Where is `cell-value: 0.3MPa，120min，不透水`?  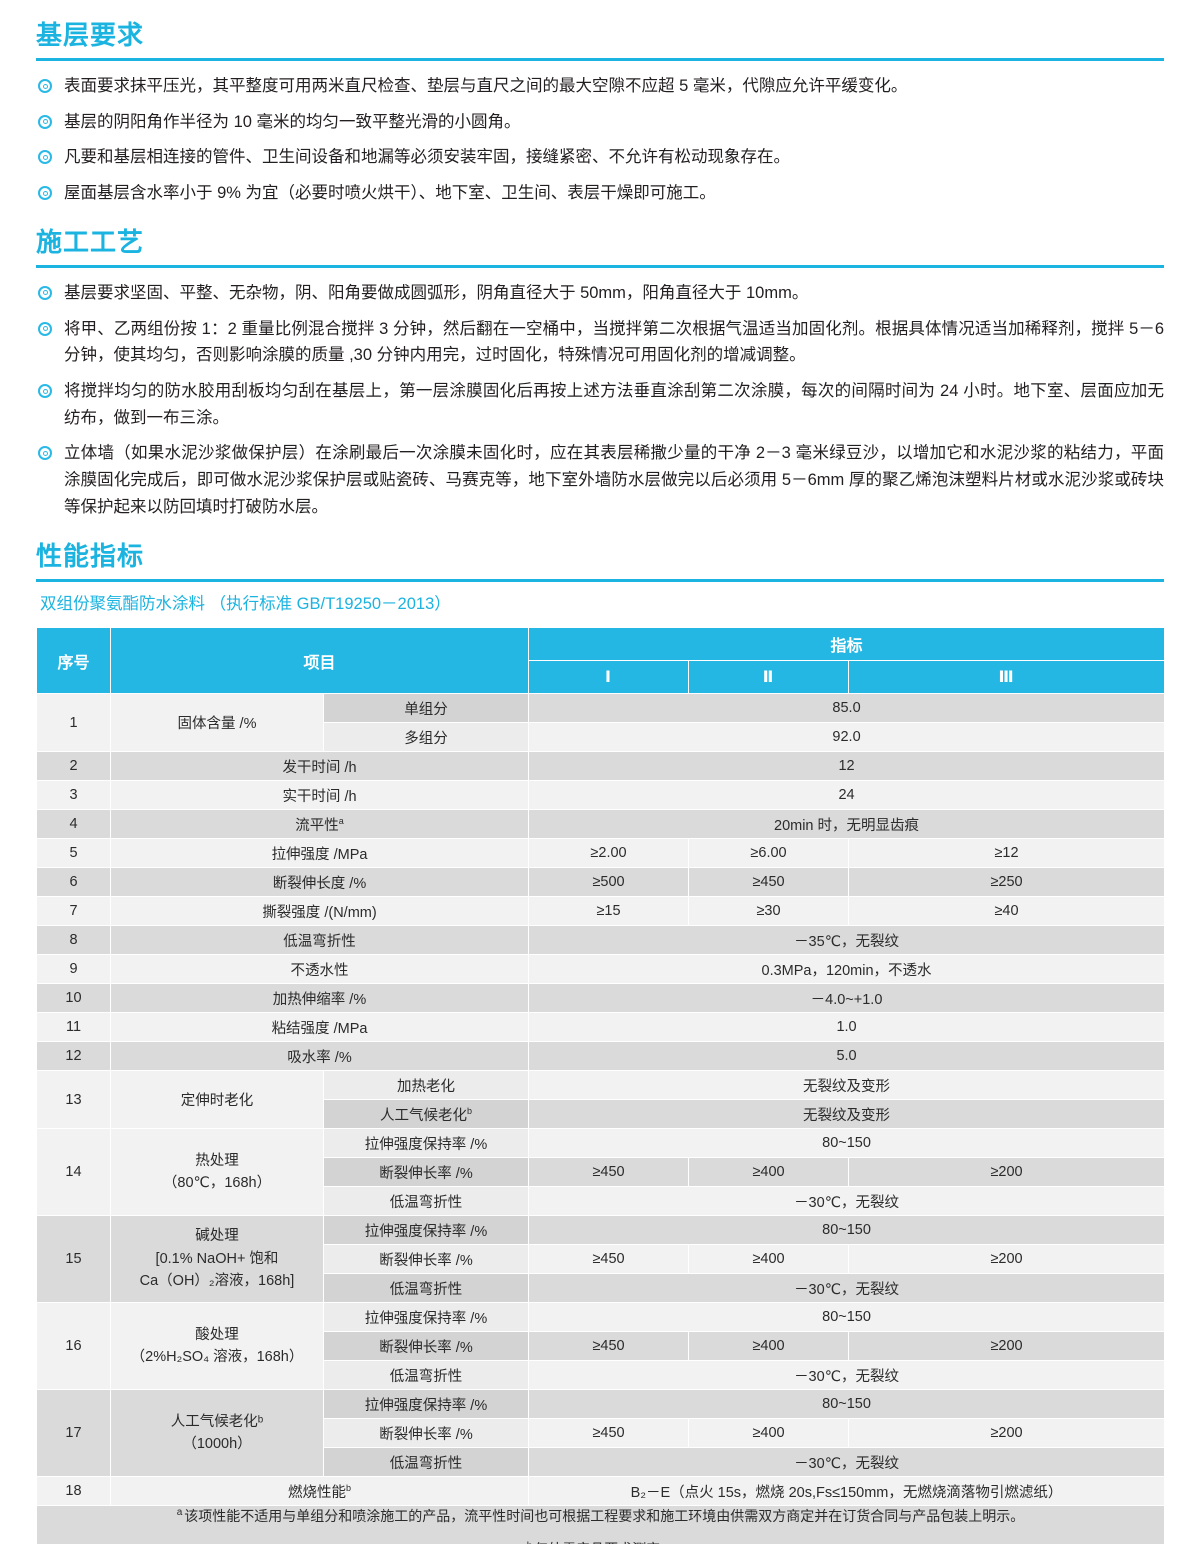
cell-value: 0.3MPa，120min，不透水 is located at coordinates (847, 969).